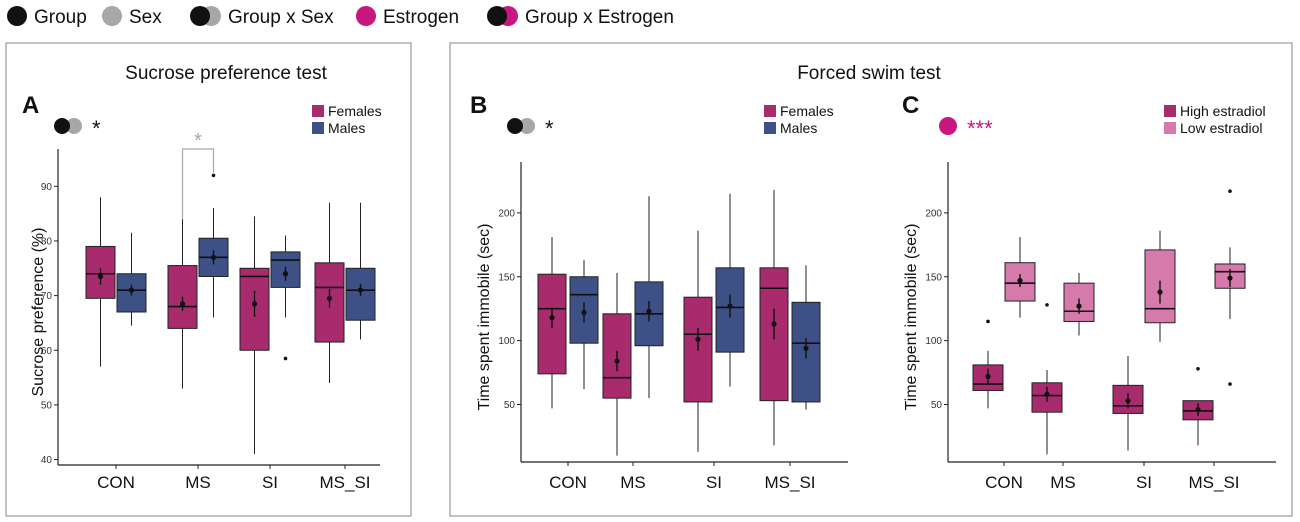  I want to click on y-tick-label: 70, so click(47, 296).